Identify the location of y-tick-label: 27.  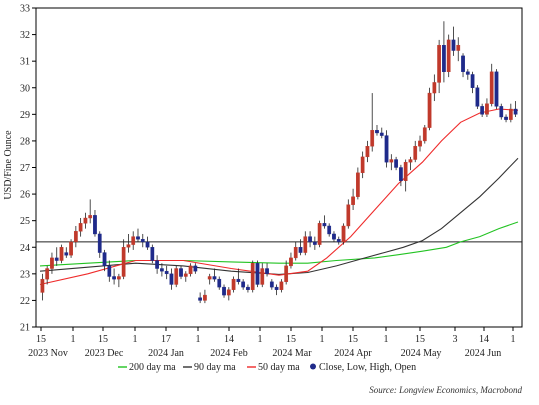
(25, 168).